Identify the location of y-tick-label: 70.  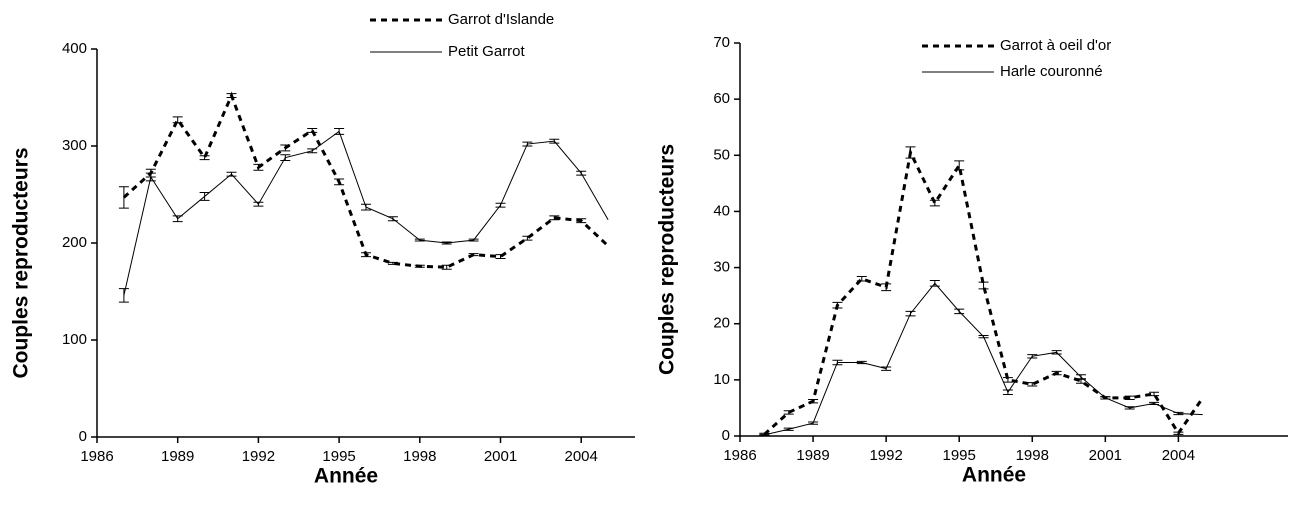
(721, 42).